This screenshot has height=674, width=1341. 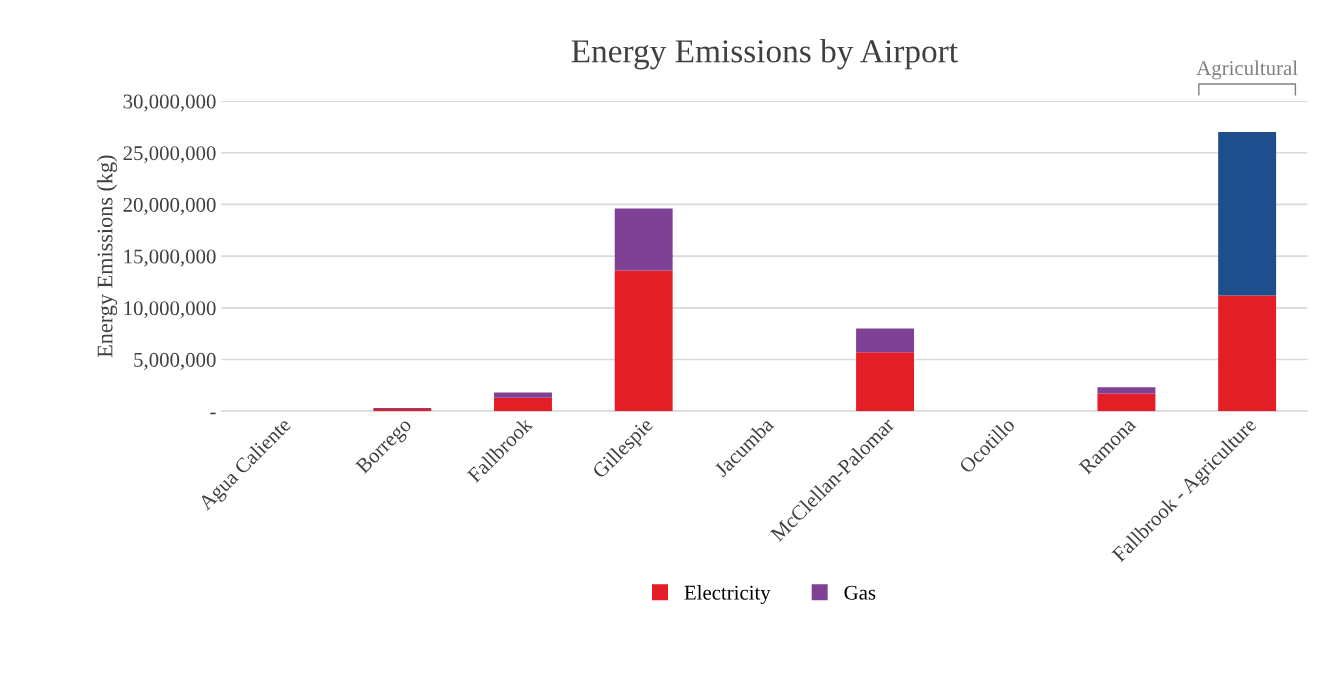 What do you see at coordinates (107, 256) in the screenshot?
I see `y-axis-title: Energy Emissions (kg)` at bounding box center [107, 256].